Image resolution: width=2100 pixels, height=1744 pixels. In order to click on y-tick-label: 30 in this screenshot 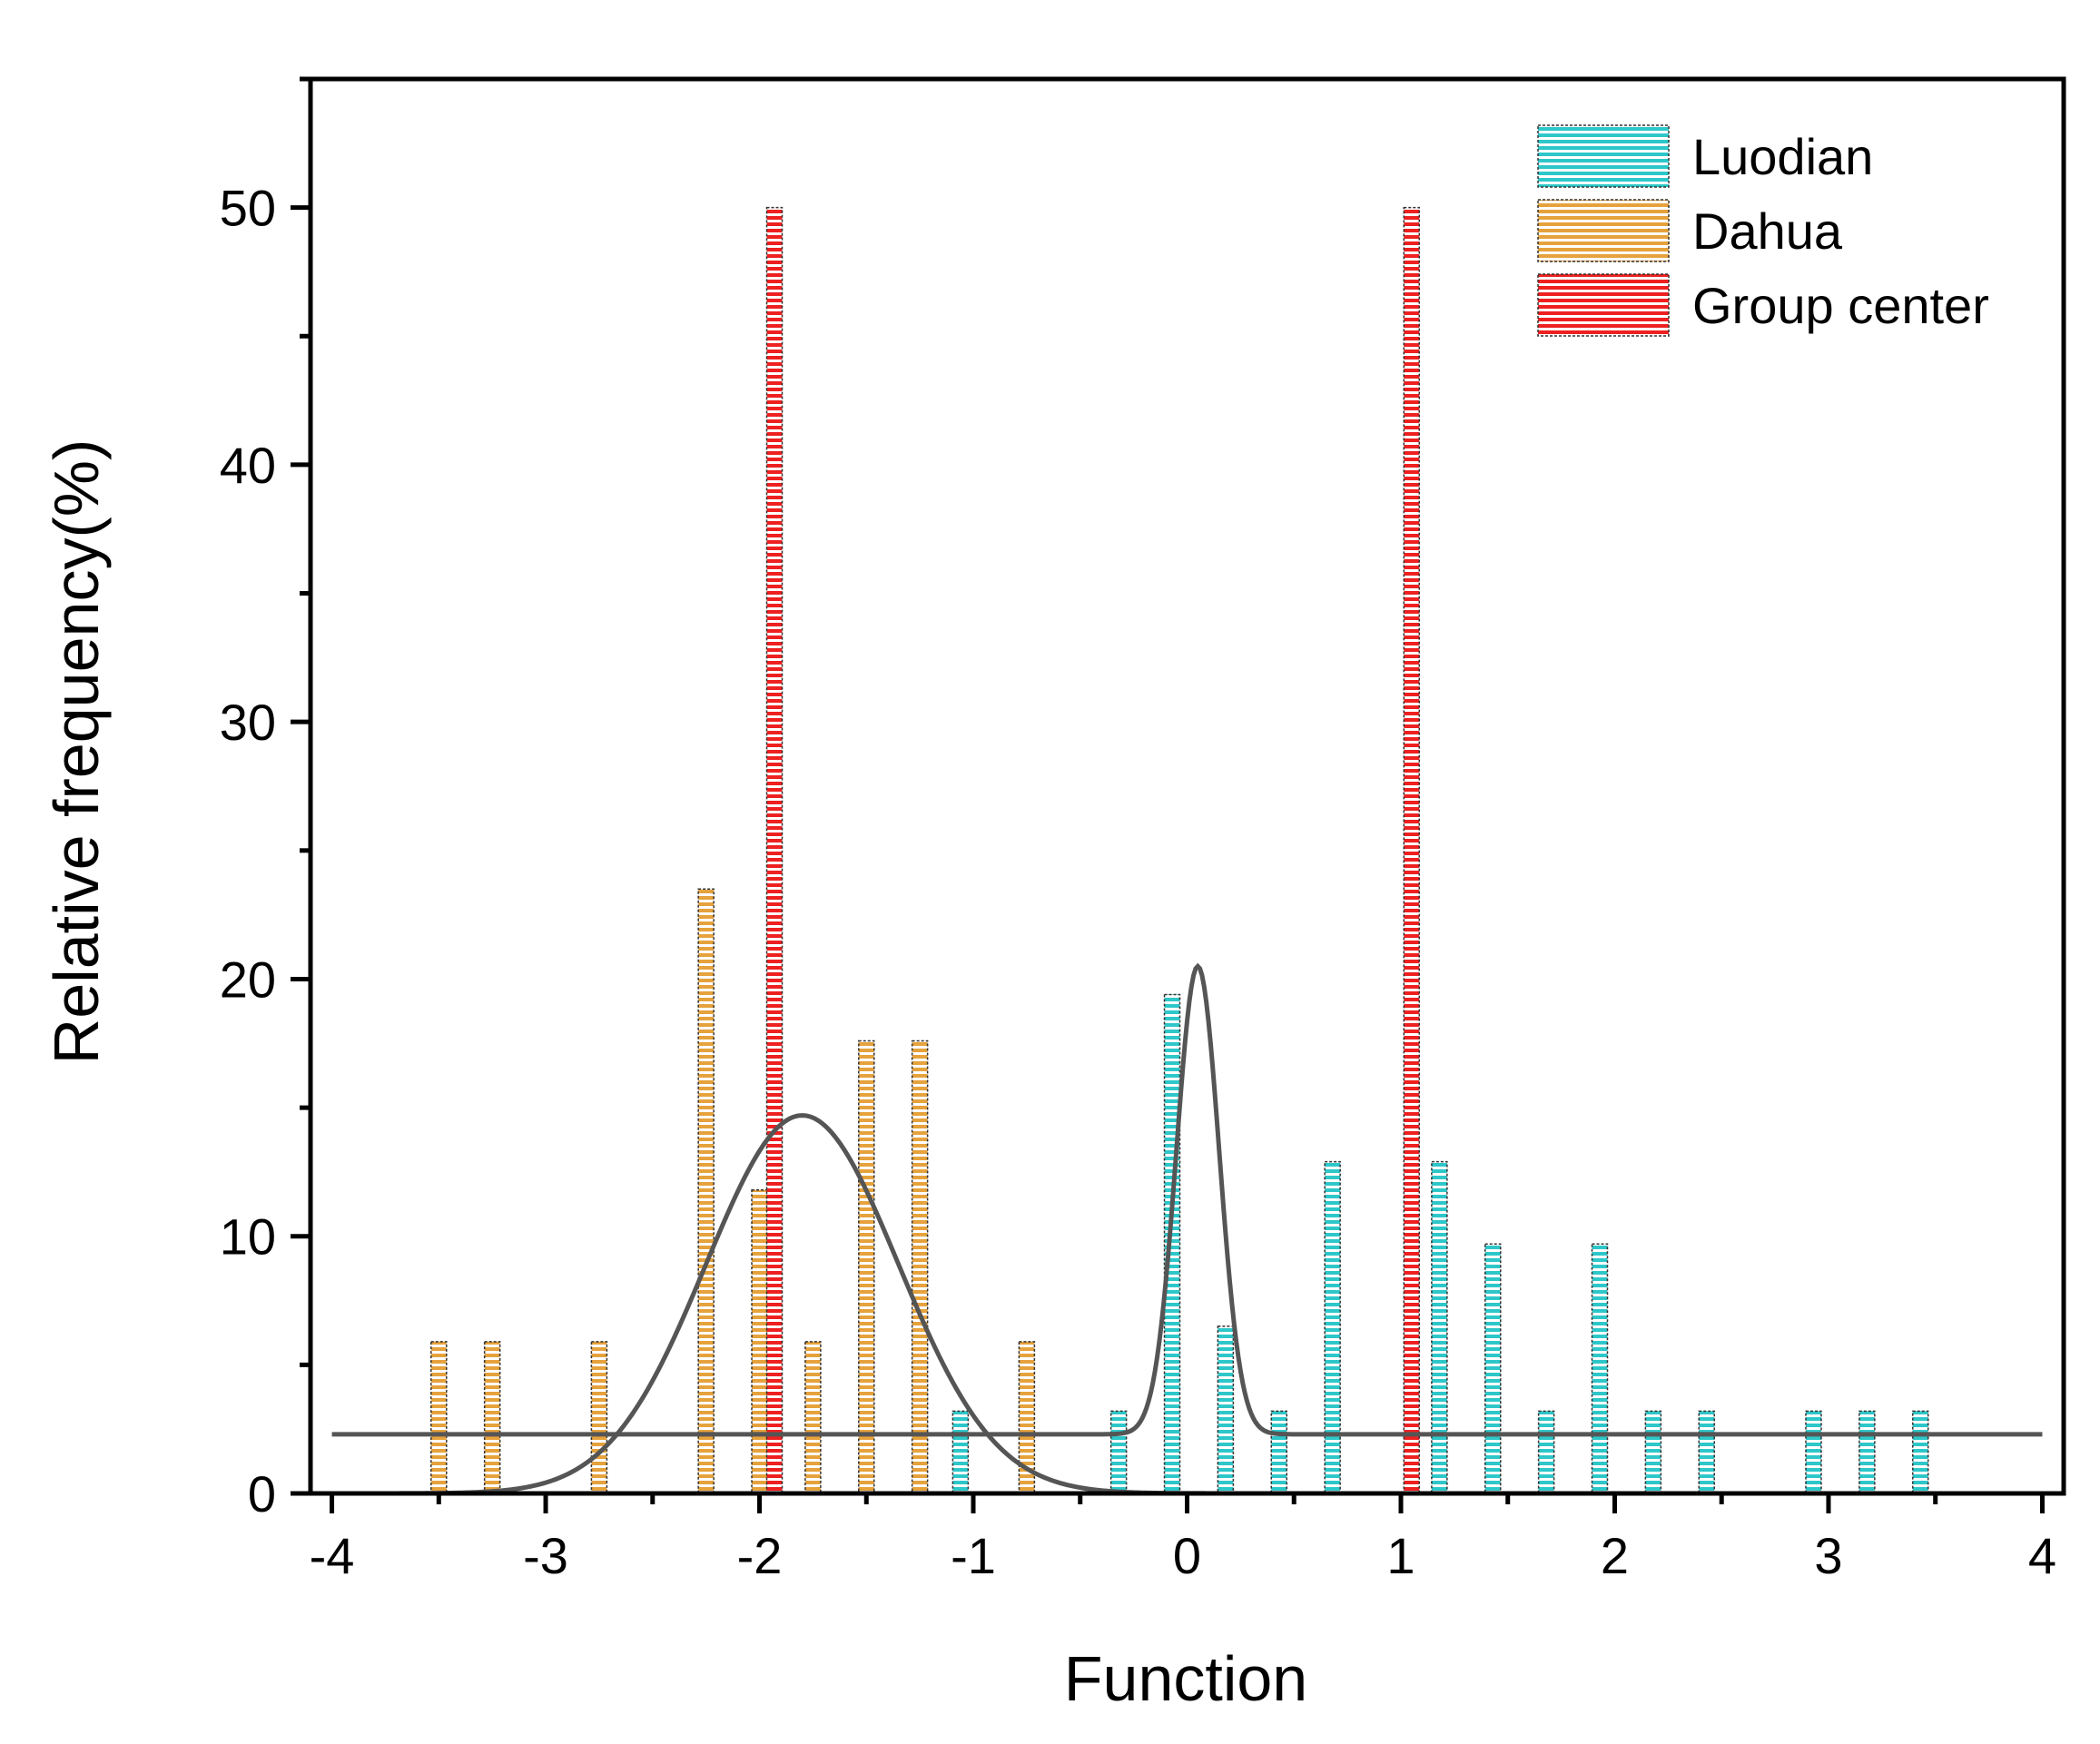, I will do `click(248, 722)`.